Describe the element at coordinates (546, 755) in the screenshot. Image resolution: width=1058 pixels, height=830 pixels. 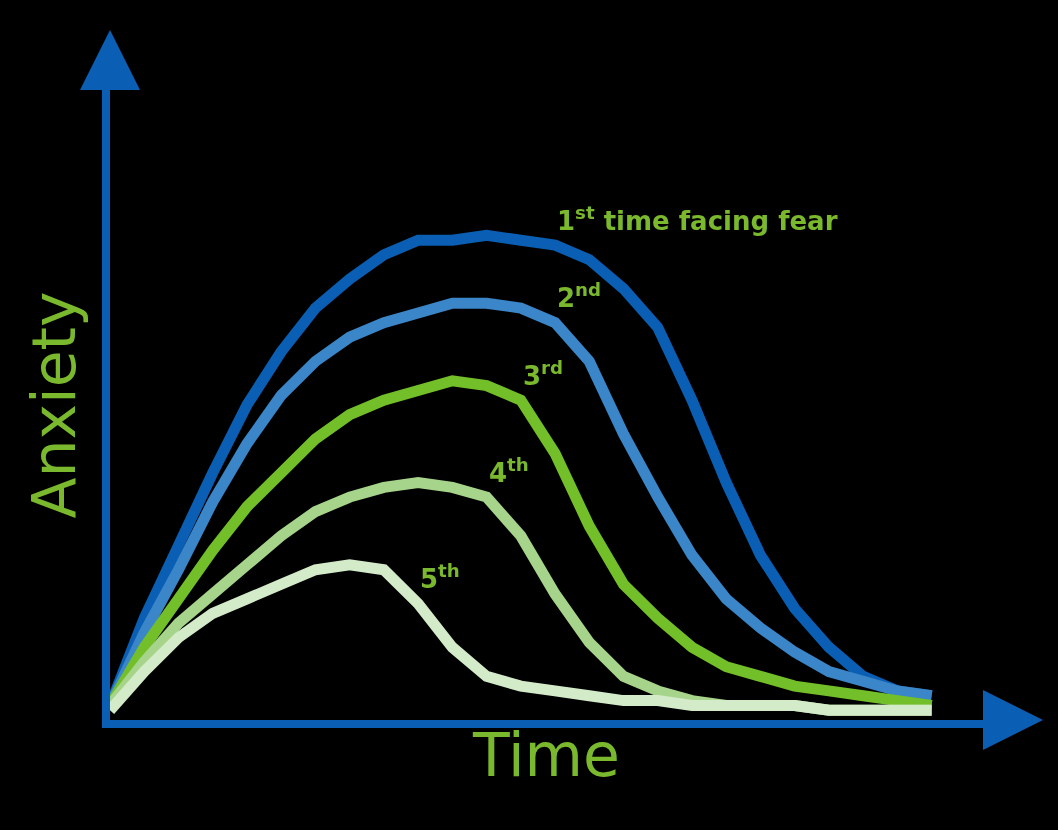
I see `x-axis-title: Time` at that location.